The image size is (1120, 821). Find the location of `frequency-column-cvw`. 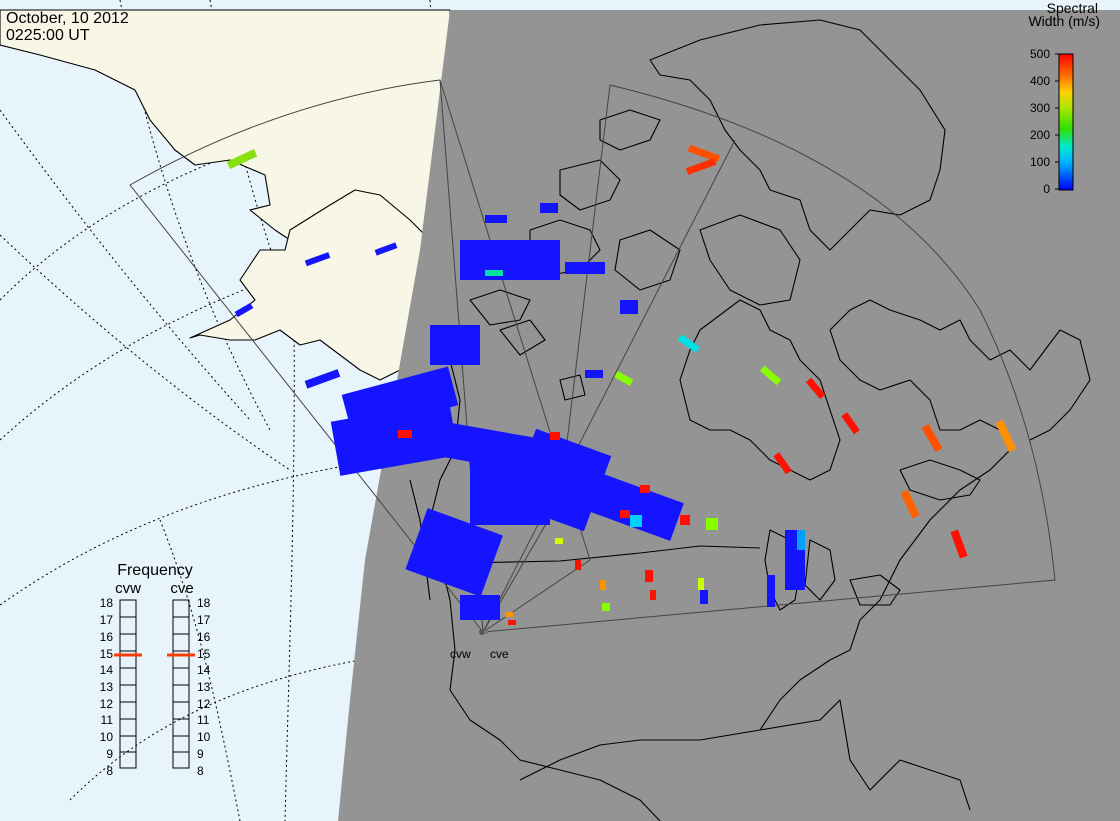

frequency-column-cvw is located at coordinates (128, 684).